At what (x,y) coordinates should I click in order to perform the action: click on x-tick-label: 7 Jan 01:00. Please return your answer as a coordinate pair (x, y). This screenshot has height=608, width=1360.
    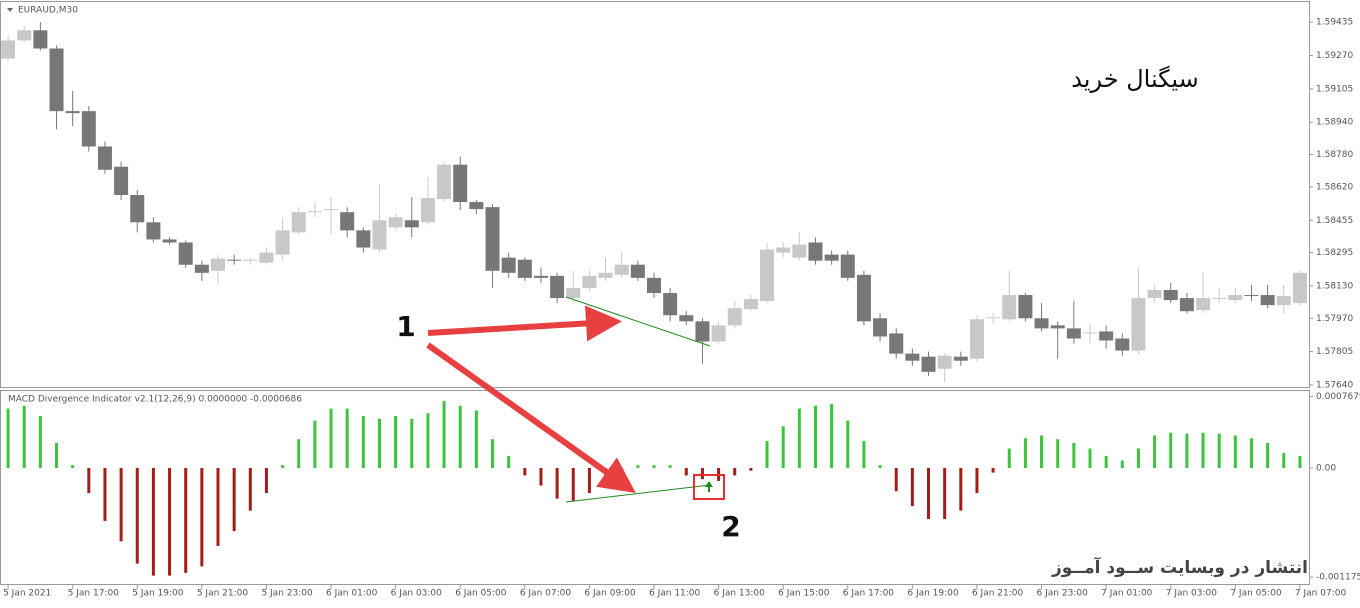
    Looking at the image, I should click on (1127, 594).